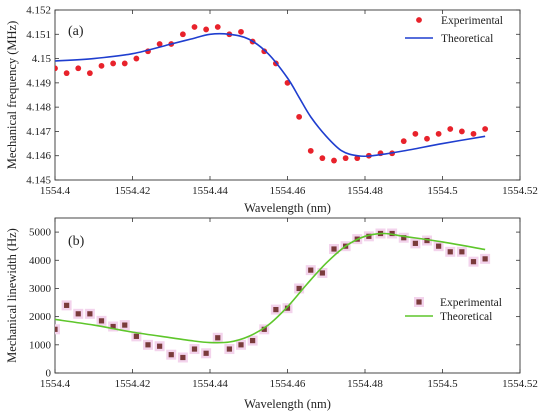  What do you see at coordinates (38, 132) in the screenshot?
I see `y-tick-label: 4.147` at bounding box center [38, 132].